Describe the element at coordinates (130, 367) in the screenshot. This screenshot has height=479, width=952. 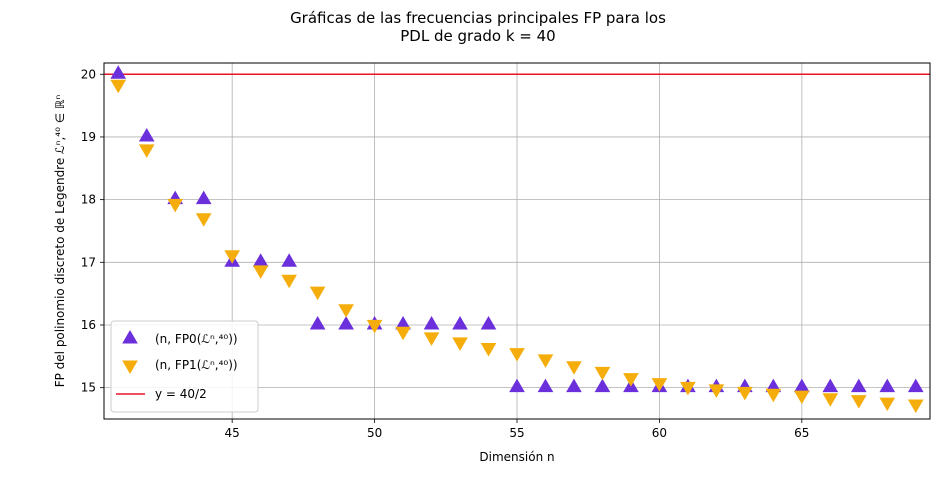
I see `legend-marker-fp1` at that location.